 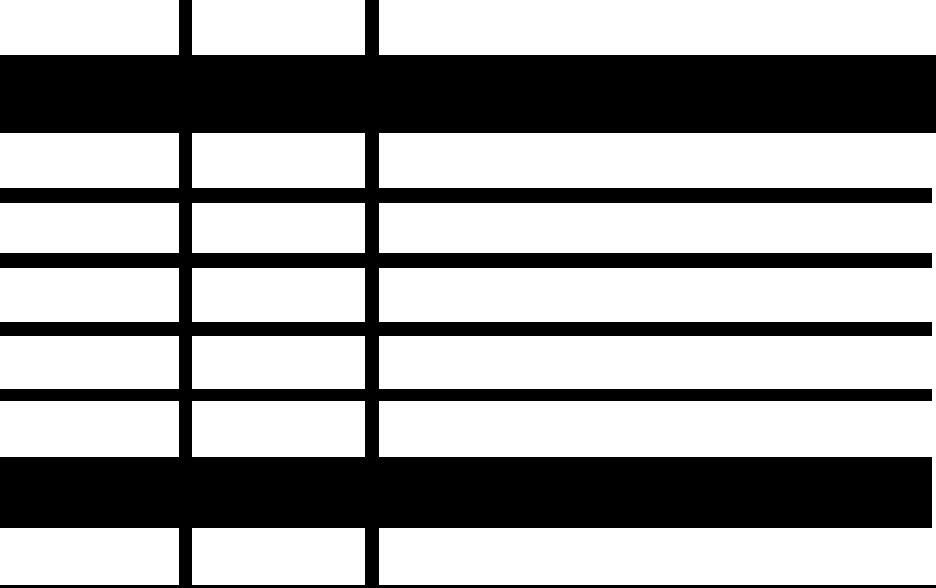 I want to click on table-total-band, so click(x=466, y=492).